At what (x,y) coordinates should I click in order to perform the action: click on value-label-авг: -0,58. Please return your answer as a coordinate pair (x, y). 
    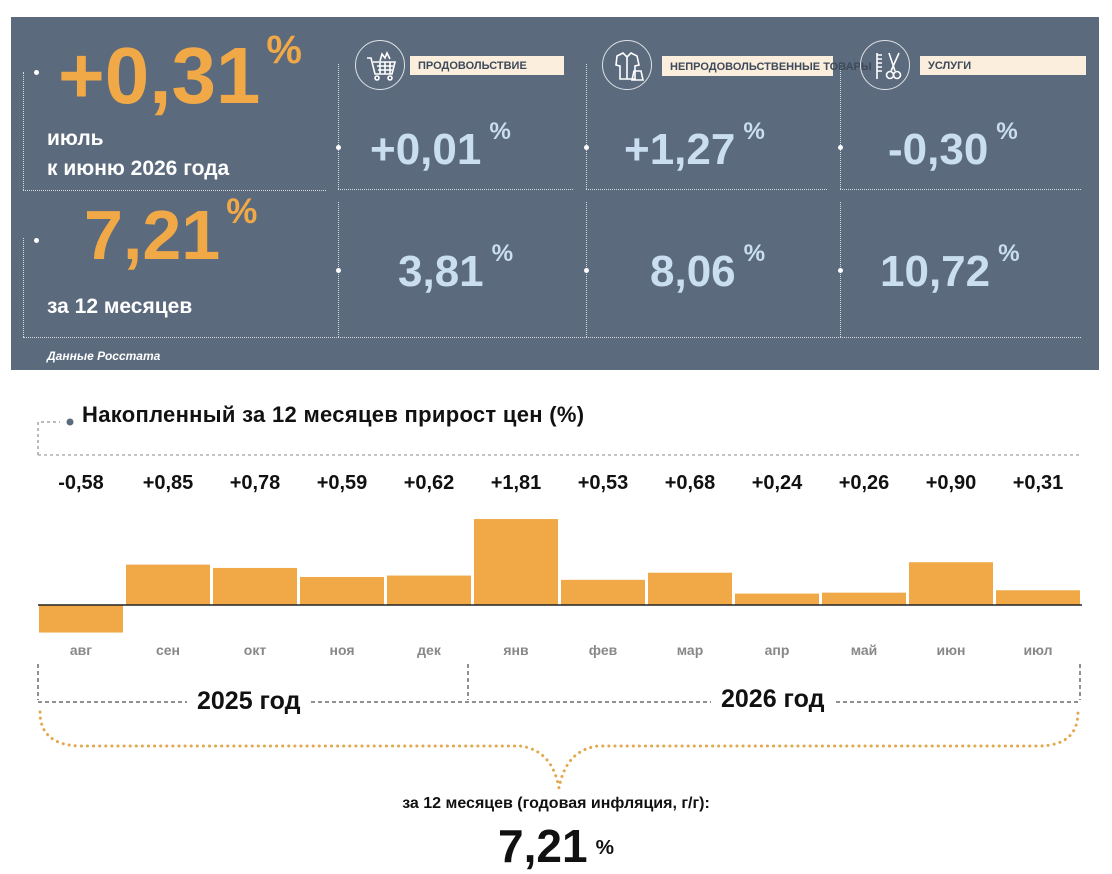
    Looking at the image, I should click on (81, 483).